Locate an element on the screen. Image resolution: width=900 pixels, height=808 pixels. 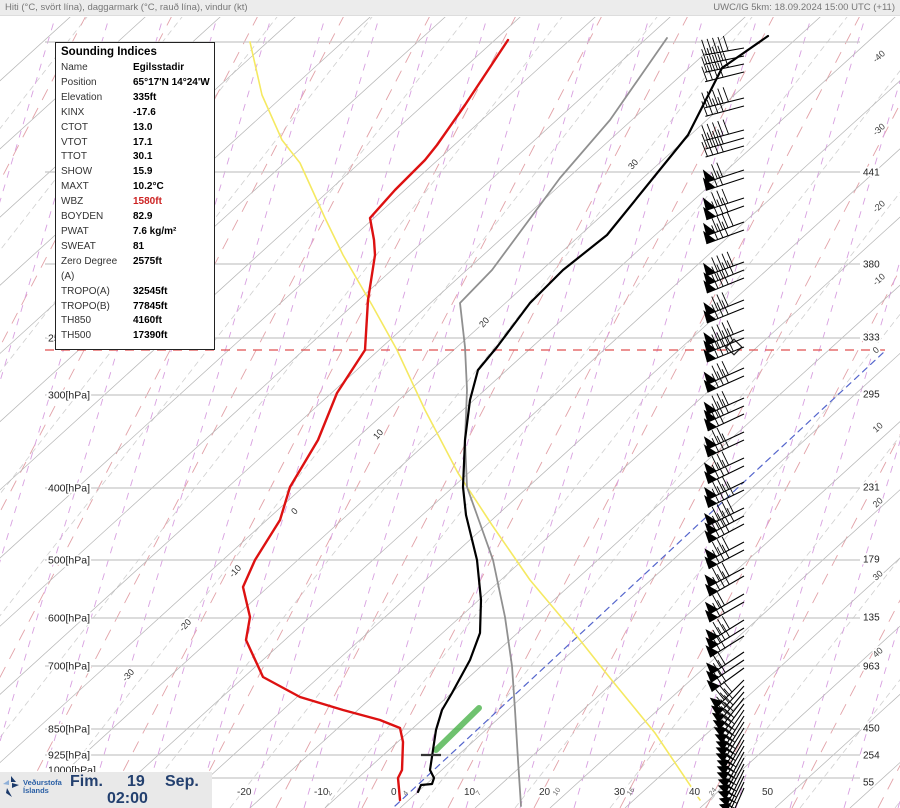
indices-row-value: 2575ft is located at coordinates (147, 261).